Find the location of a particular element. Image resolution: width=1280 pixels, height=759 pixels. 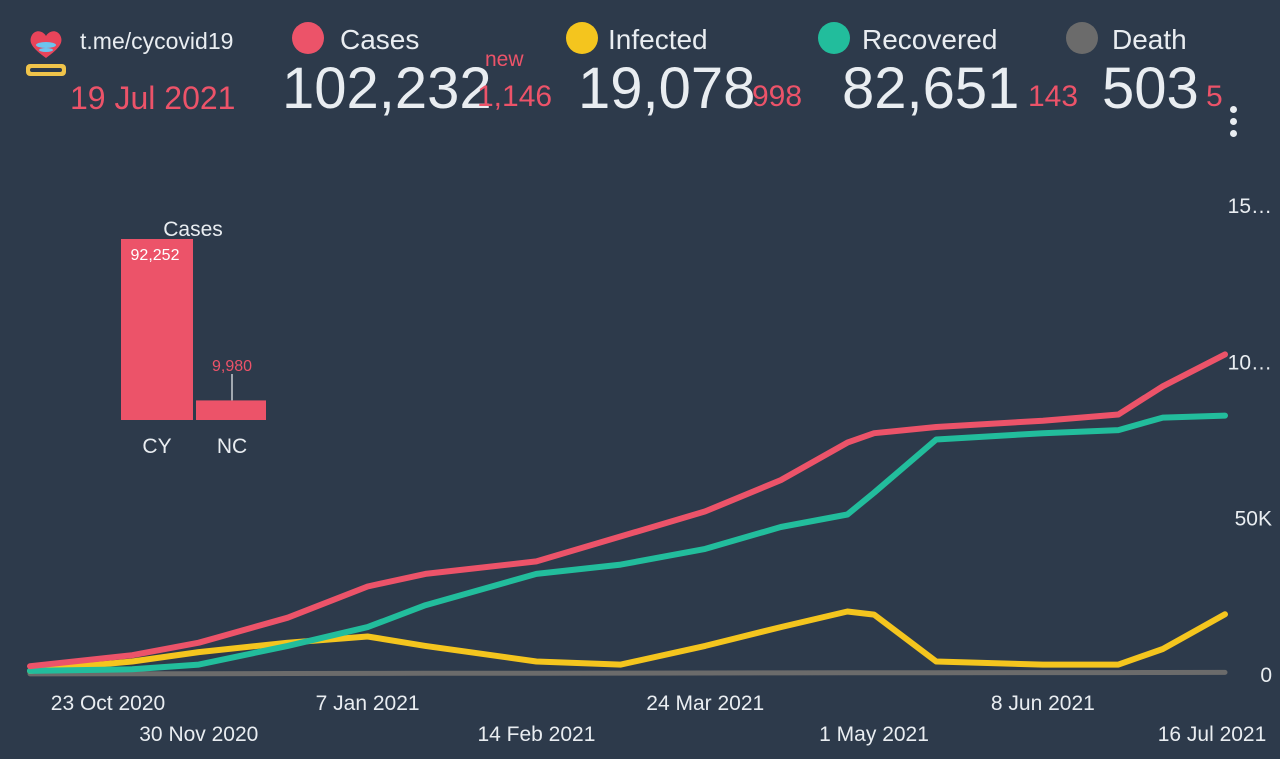

inset-bar-nc is located at coordinates (231, 410).